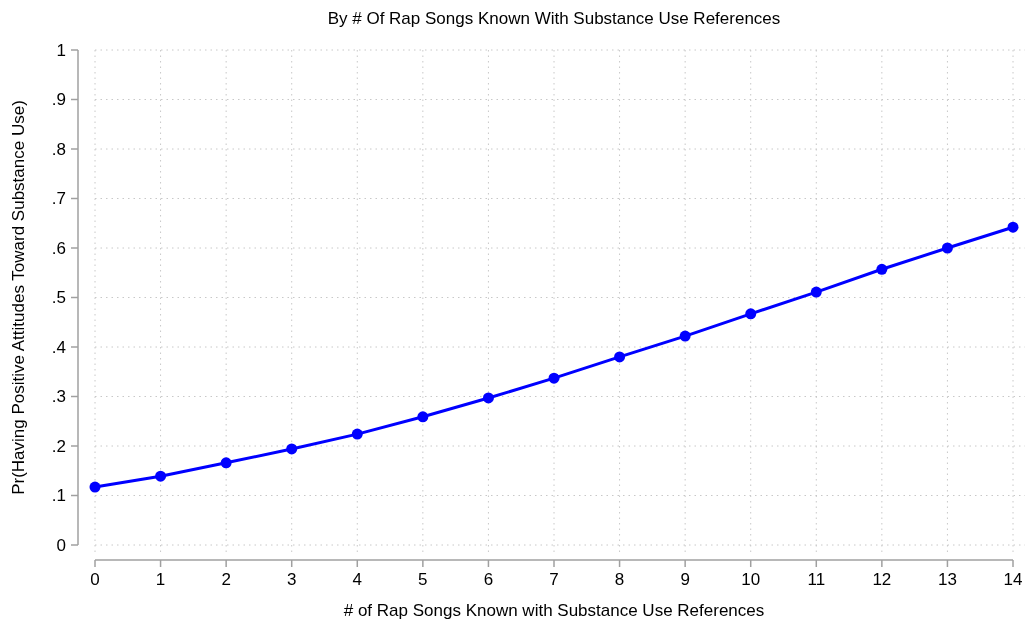 Image resolution: width=1026 pixels, height=626 pixels. Describe the element at coordinates (61, 545) in the screenshot. I see `y-tick-label: 0` at that location.